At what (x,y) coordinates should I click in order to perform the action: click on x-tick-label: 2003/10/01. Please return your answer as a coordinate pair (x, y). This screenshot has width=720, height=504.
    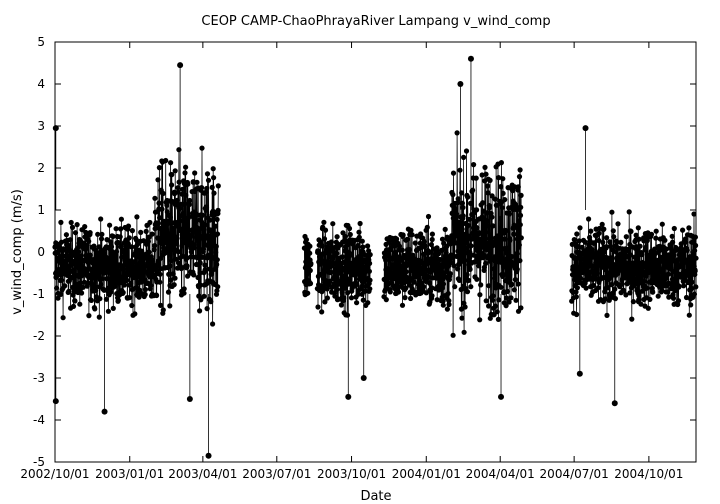
    Looking at the image, I should click on (351, 474).